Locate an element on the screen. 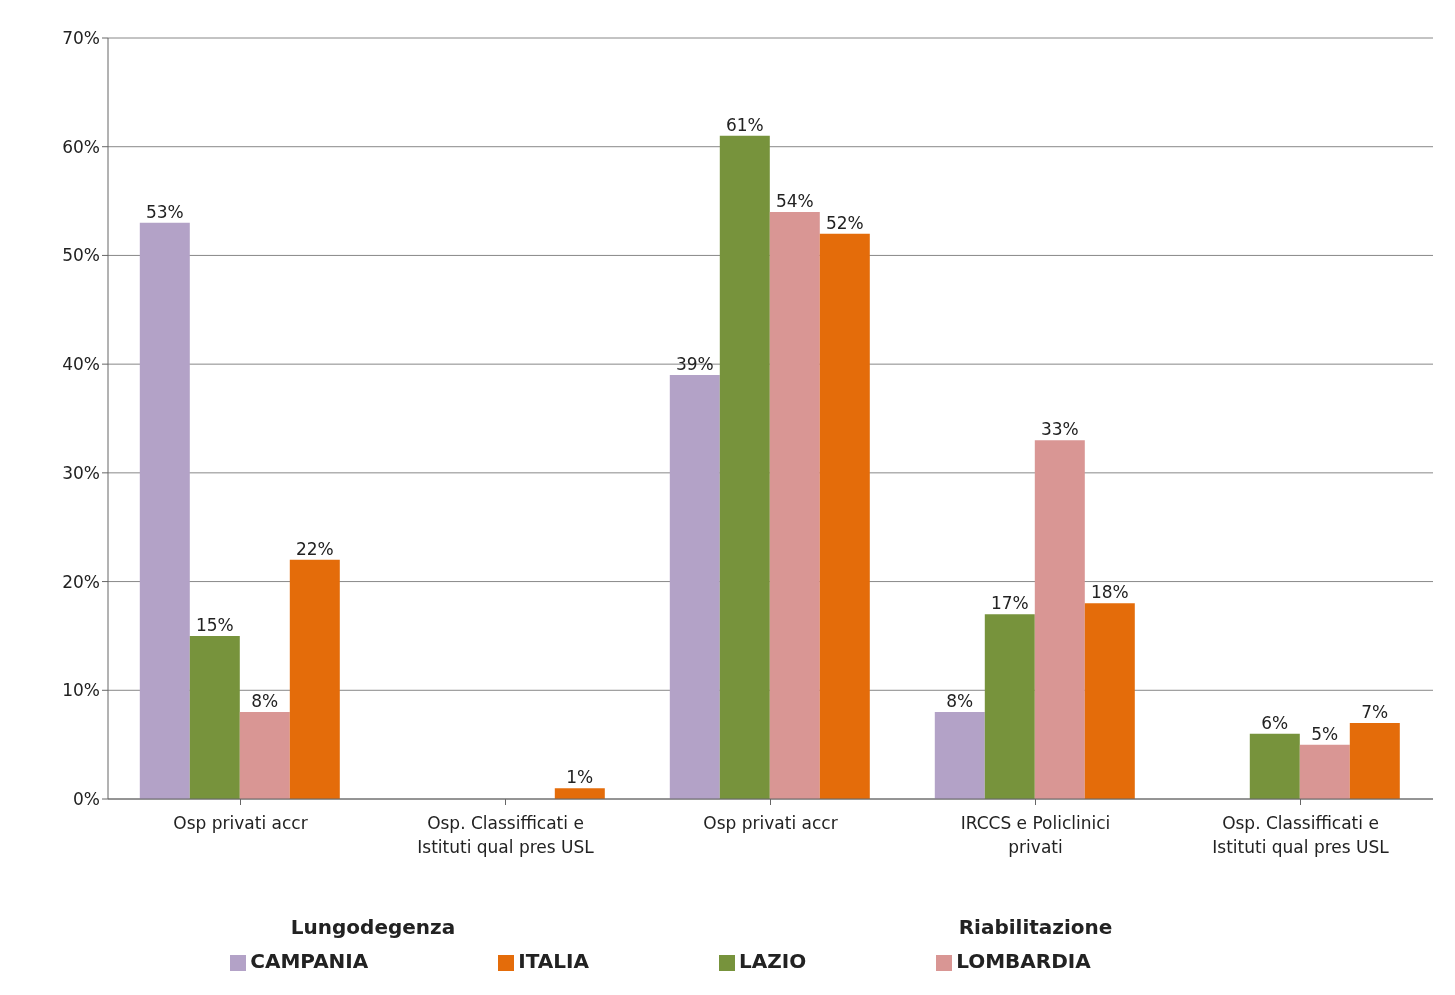  data-label: 5% is located at coordinates (1325, 733).